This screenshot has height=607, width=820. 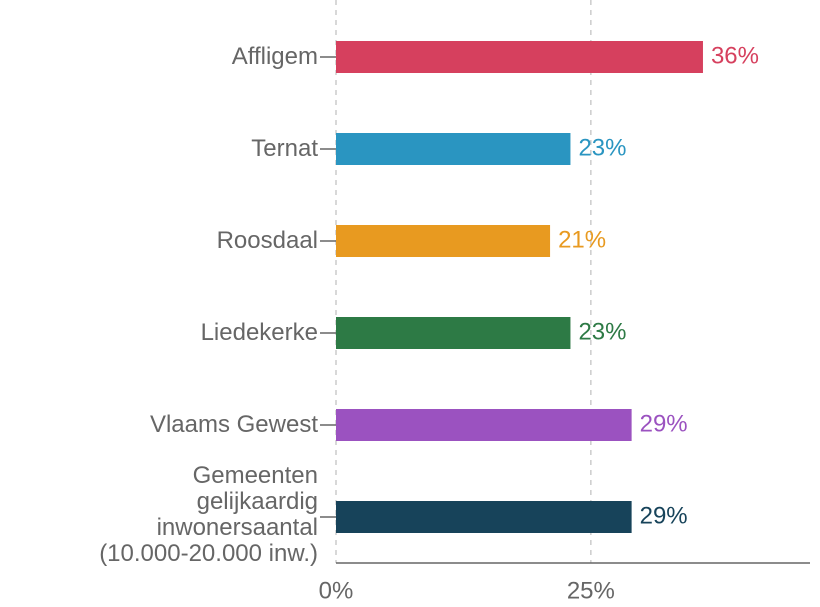 I want to click on value-label: 36%, so click(x=735, y=55).